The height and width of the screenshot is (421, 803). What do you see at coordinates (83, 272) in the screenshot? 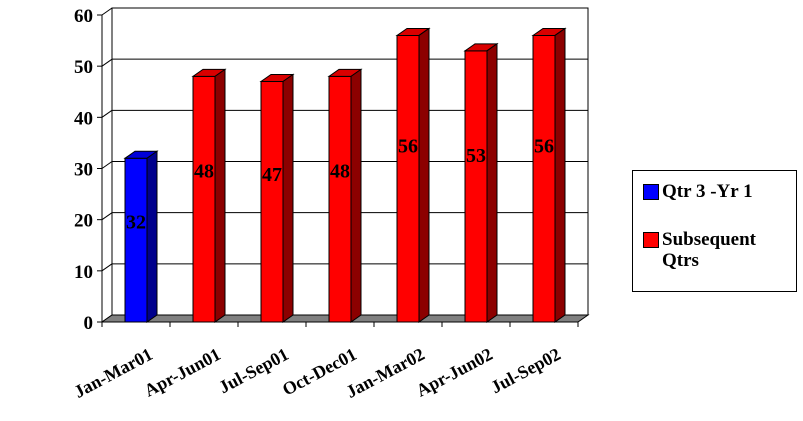
I see `y-tick-label: 10` at bounding box center [83, 272].